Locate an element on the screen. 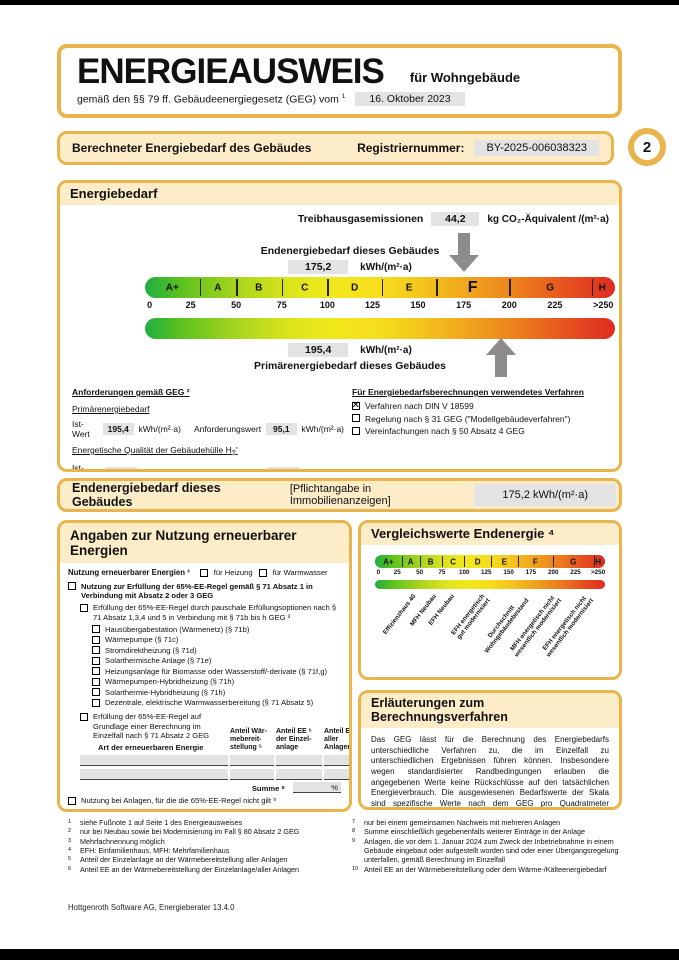 The width and height of the screenshot is (679, 960). class-label: H is located at coordinates (602, 287).